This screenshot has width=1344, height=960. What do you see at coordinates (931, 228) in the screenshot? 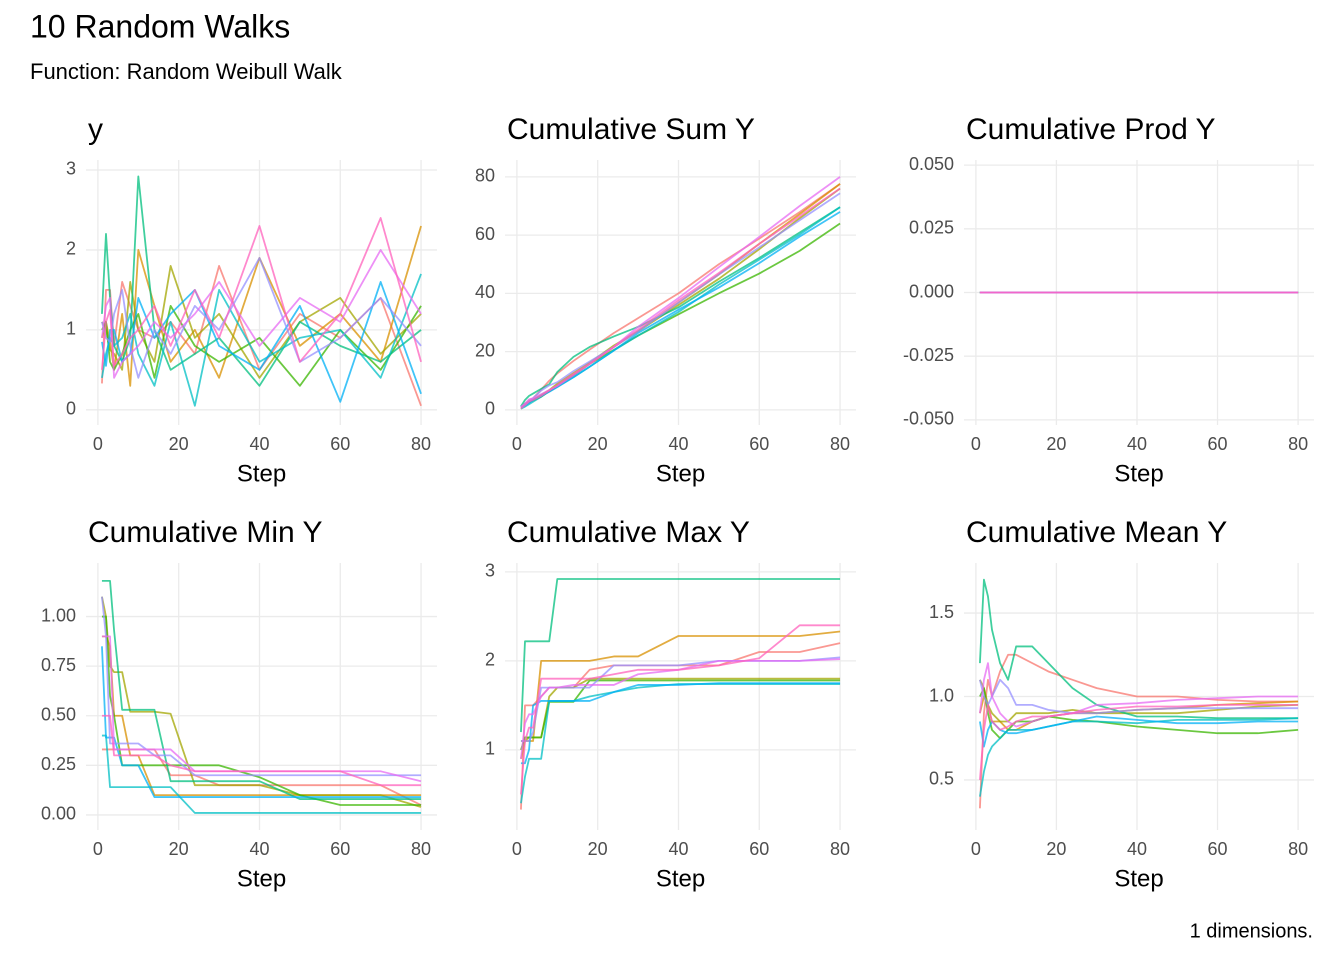
I see `y-tick-label: 0.025` at bounding box center [931, 228].